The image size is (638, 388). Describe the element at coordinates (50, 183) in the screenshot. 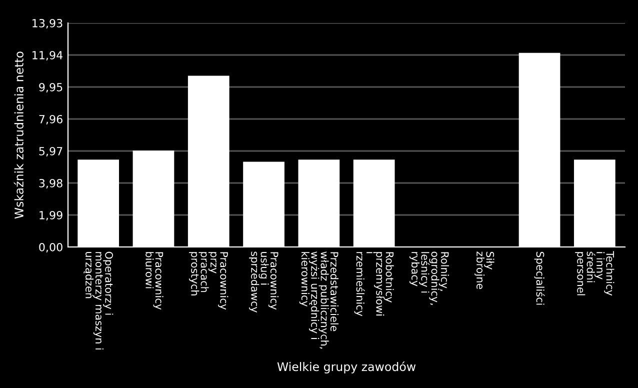

I see `y-tick-label: 3,98` at that location.